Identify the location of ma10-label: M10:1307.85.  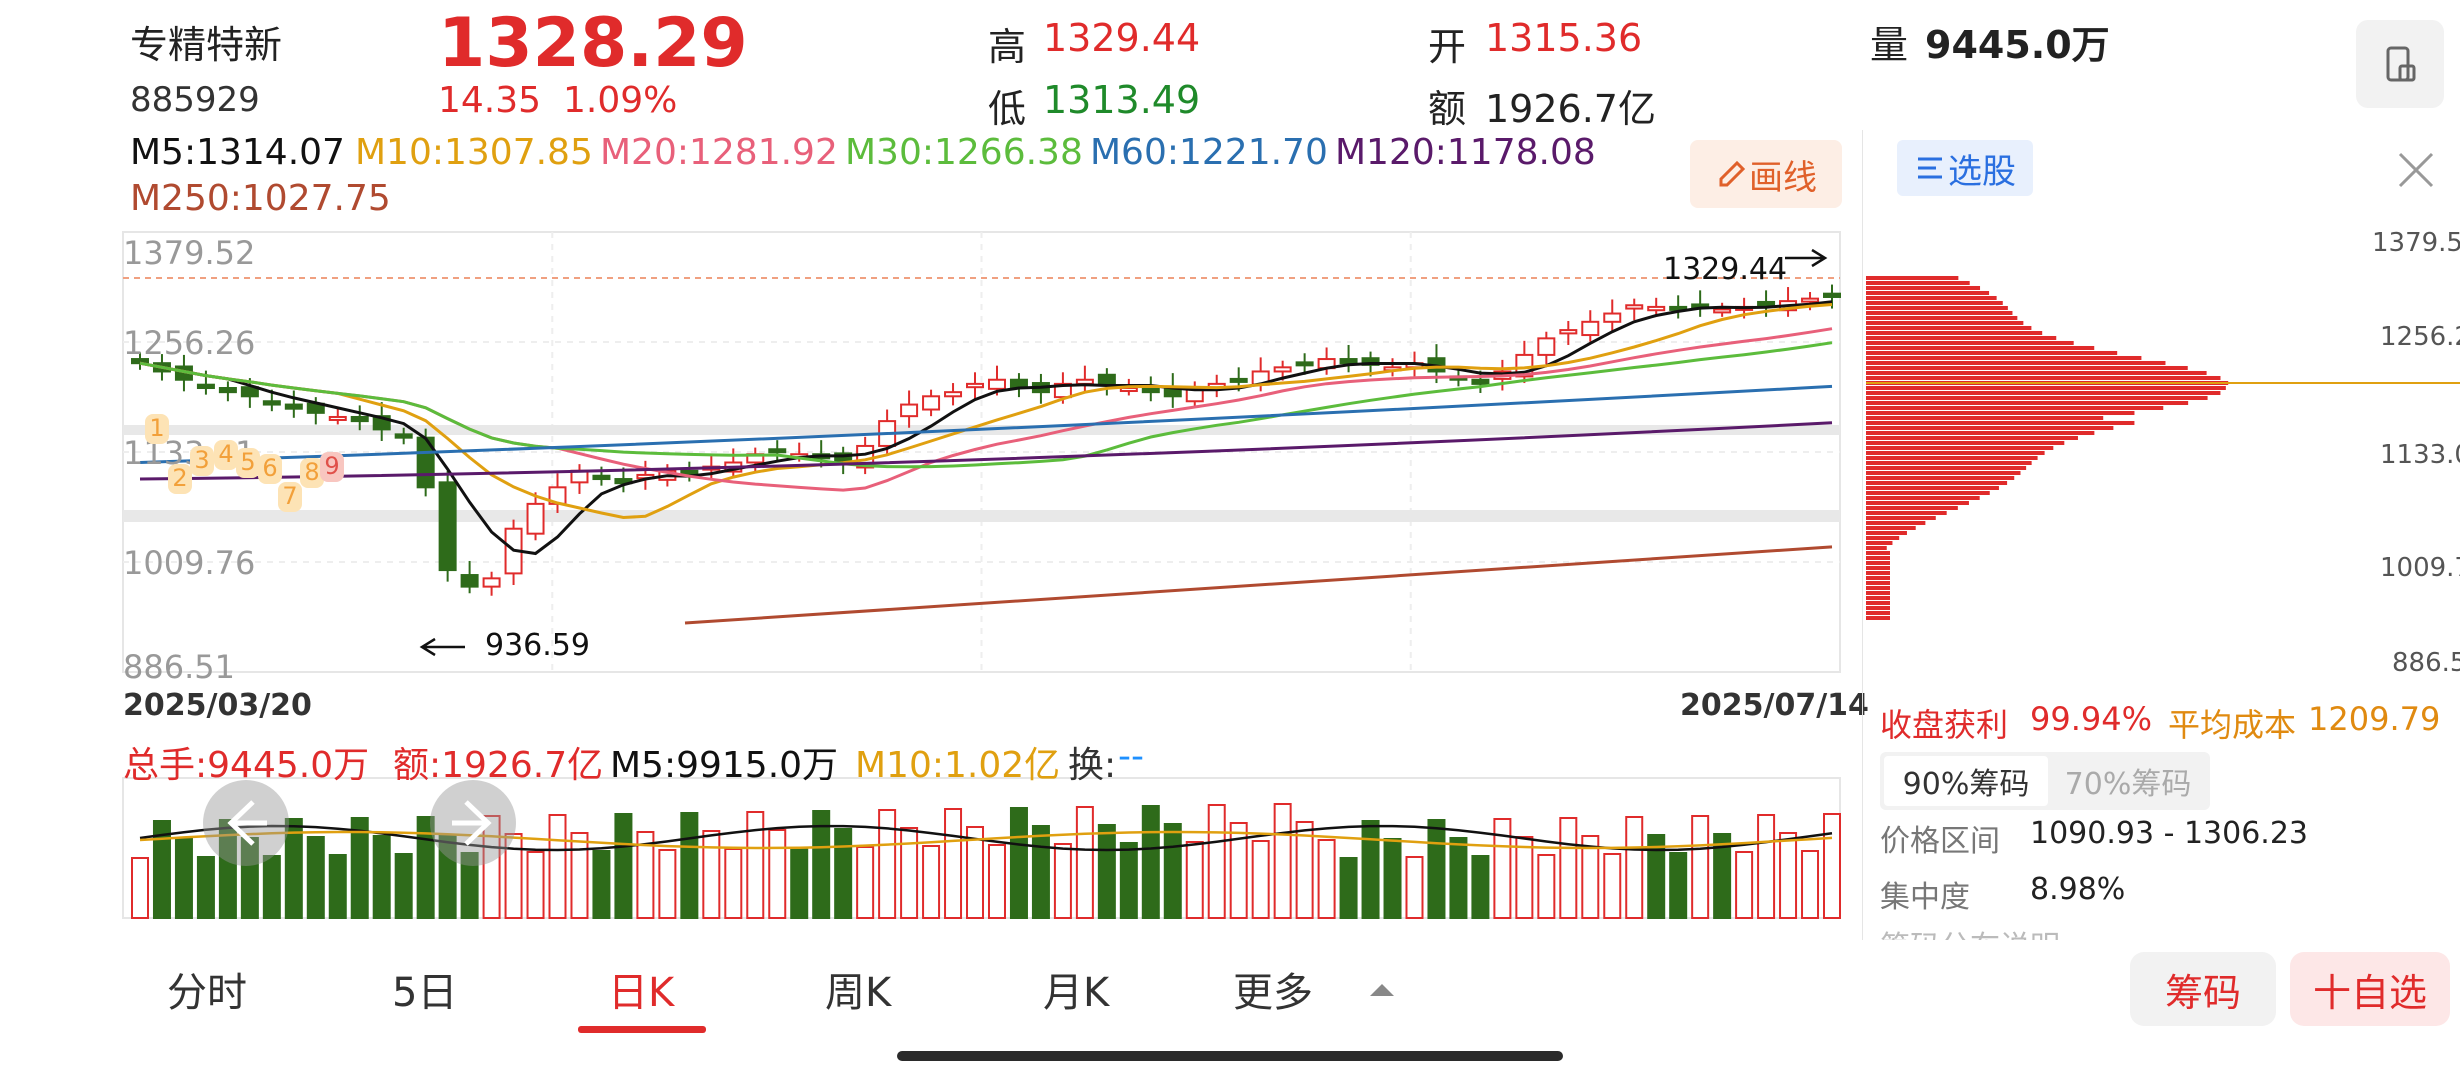
(474, 152).